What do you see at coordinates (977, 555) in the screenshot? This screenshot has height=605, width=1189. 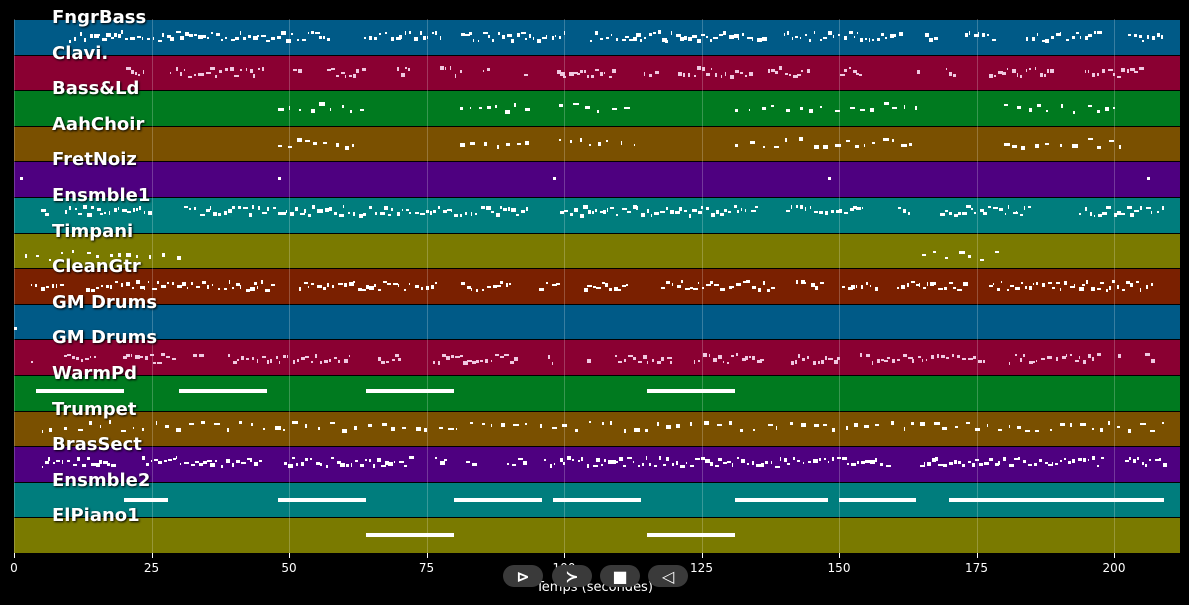 I see `x-tick` at bounding box center [977, 555].